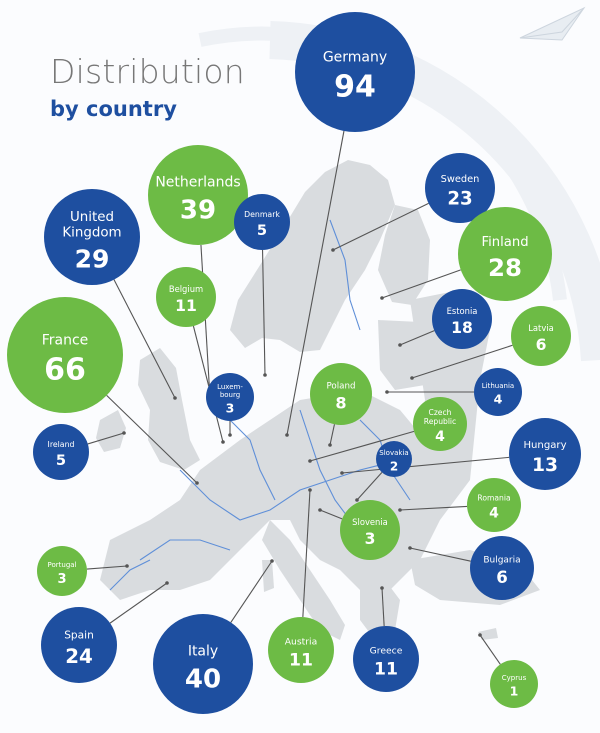 The width and height of the screenshot is (600, 733). What do you see at coordinates (138, 603) in the screenshot?
I see `leader-line-spain` at bounding box center [138, 603].